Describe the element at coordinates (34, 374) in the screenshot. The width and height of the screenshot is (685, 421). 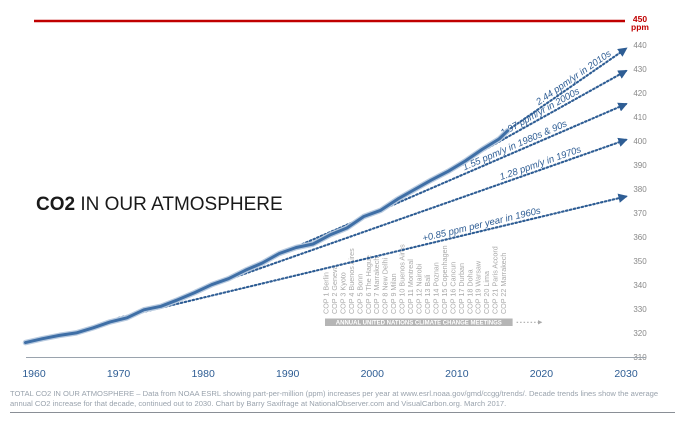
I see `x-tick-label: 1960` at that location.